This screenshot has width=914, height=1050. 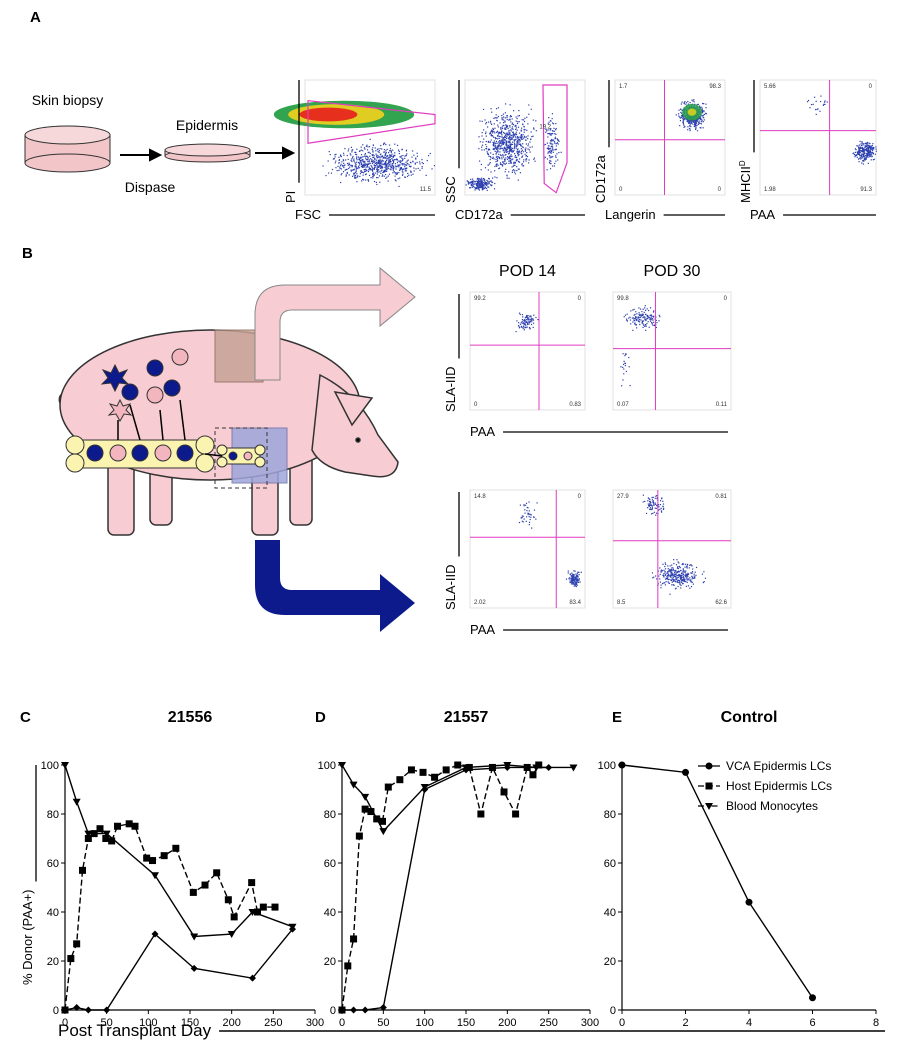 I want to click on density-core, so click(x=692, y=112).